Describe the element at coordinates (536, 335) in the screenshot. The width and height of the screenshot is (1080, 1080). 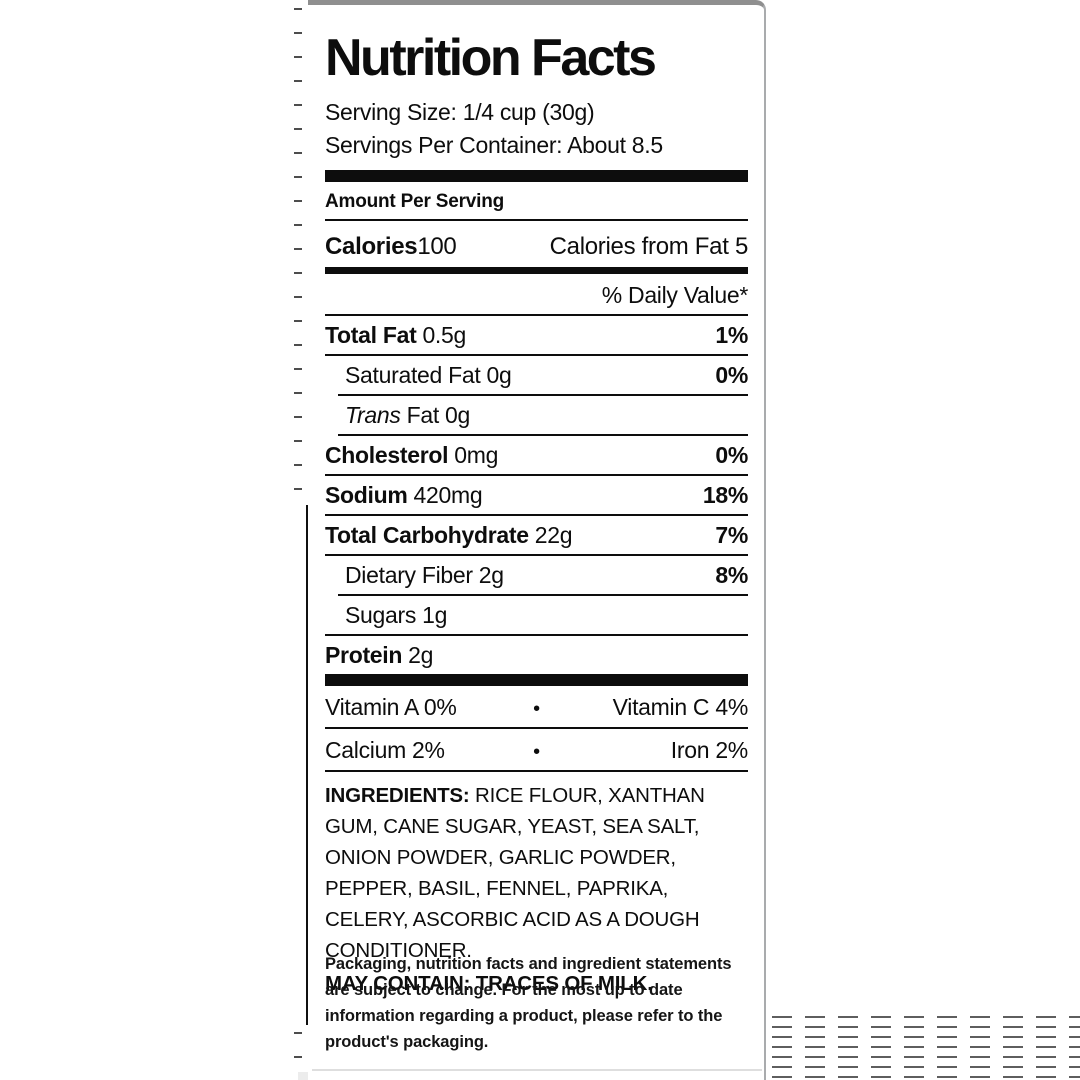
I see `nutrient-row: Total Fat 0.5g 1%` at that location.